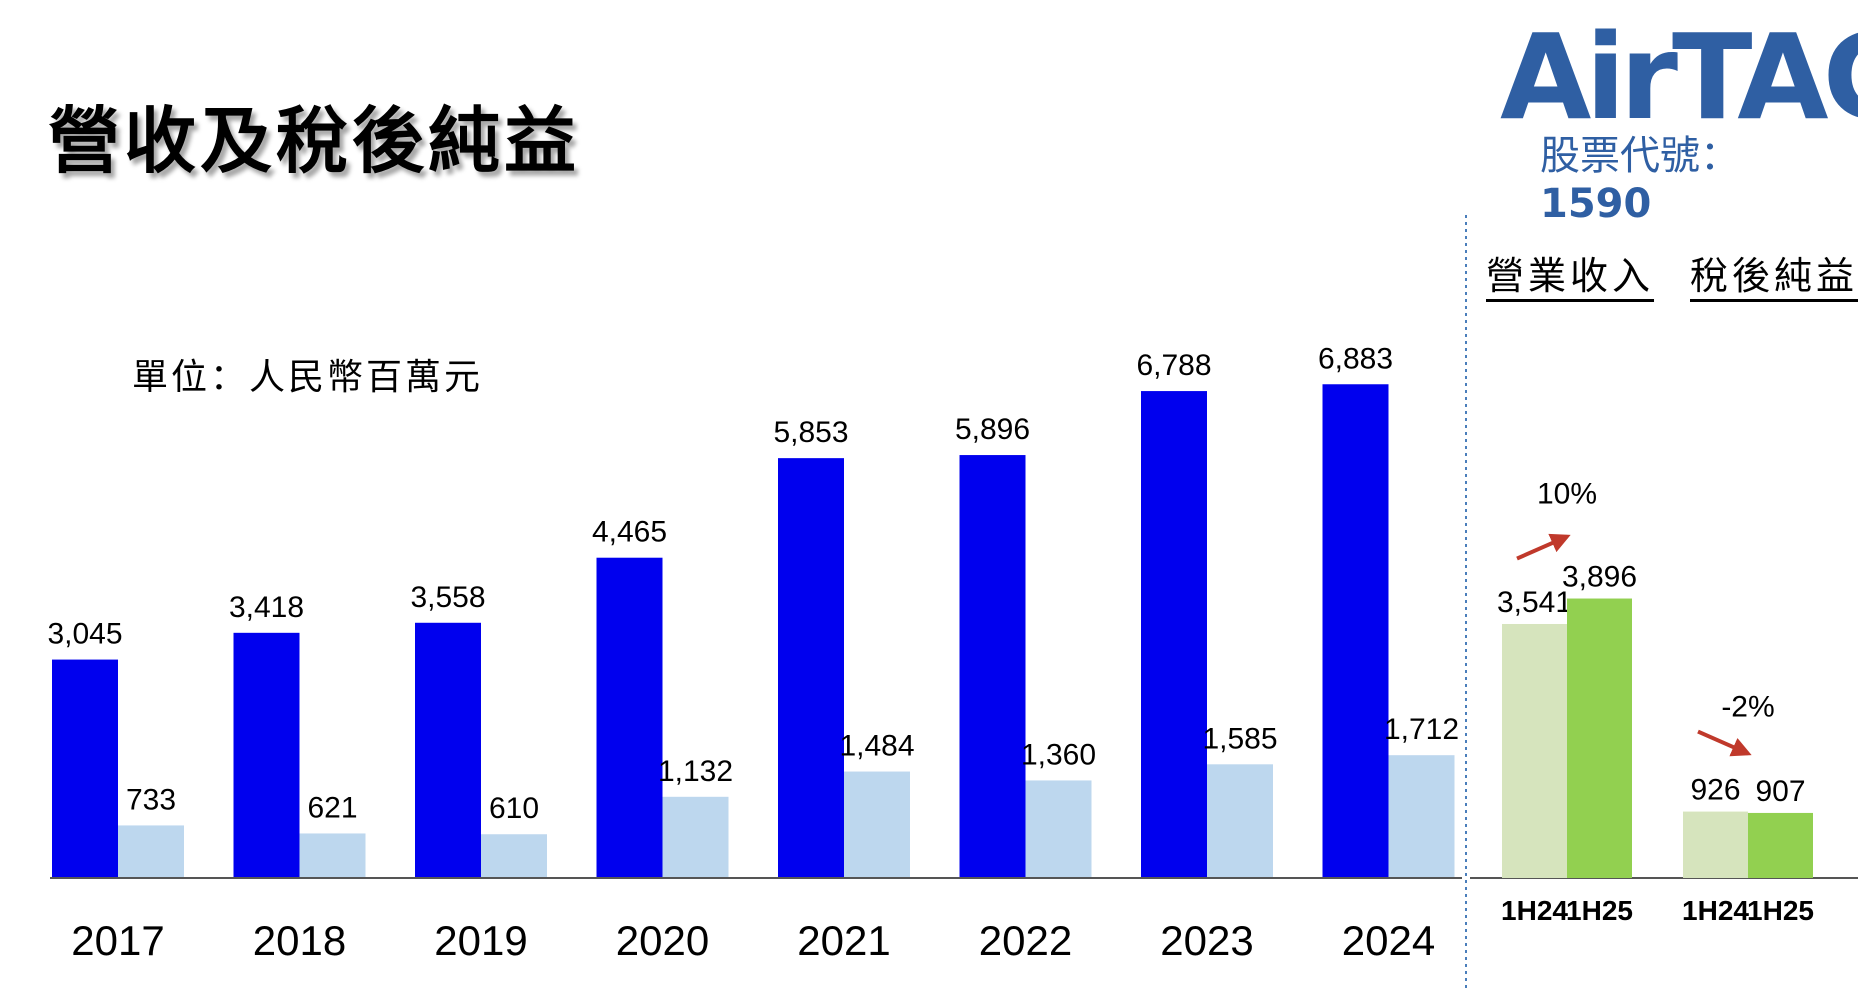  Describe the element at coordinates (992, 666) in the screenshot. I see `revenue-bar-2022` at that location.